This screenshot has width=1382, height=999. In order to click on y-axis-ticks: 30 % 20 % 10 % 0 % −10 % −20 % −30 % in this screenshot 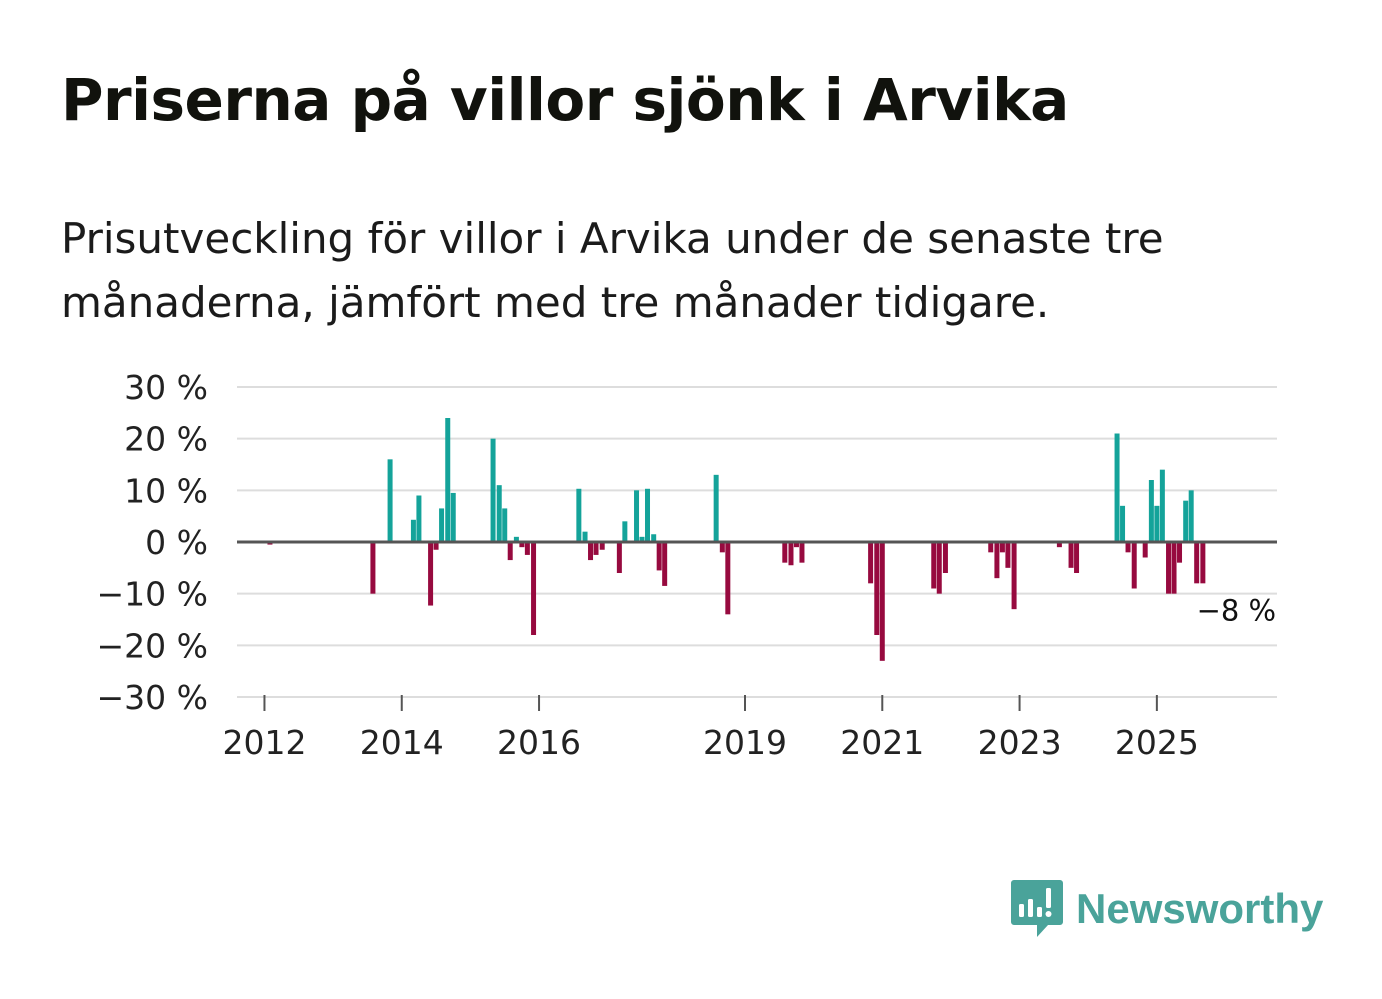, I will do `click(153, 542)`.